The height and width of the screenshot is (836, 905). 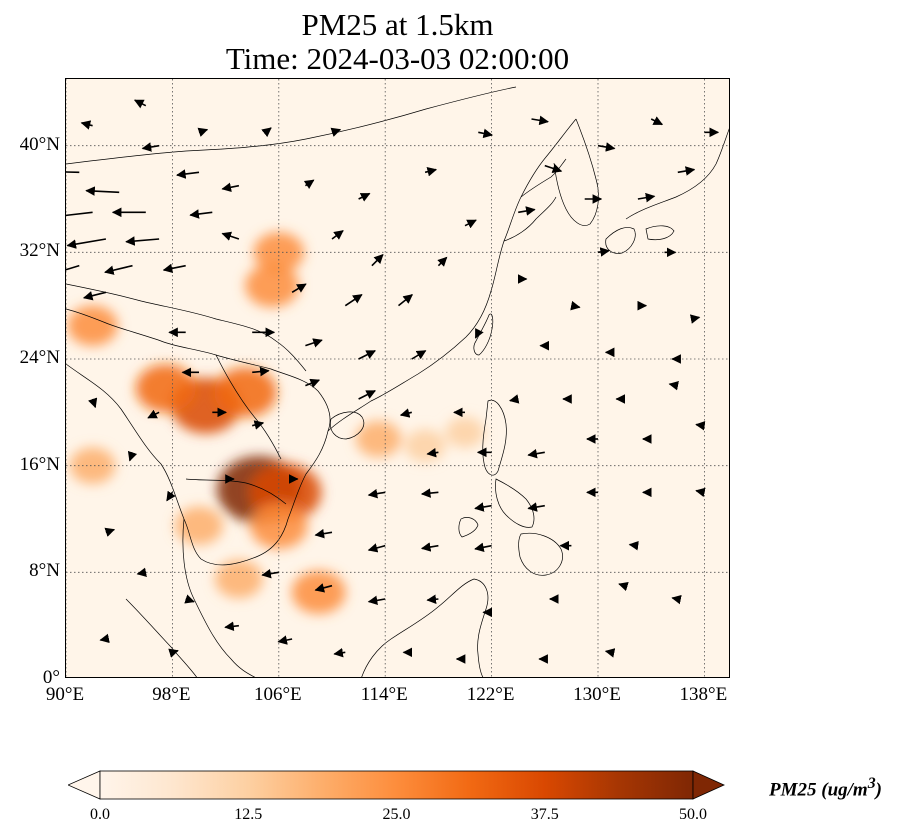 What do you see at coordinates (703, 694) in the screenshot?
I see `lon-tick-label-6: 138°E` at bounding box center [703, 694].